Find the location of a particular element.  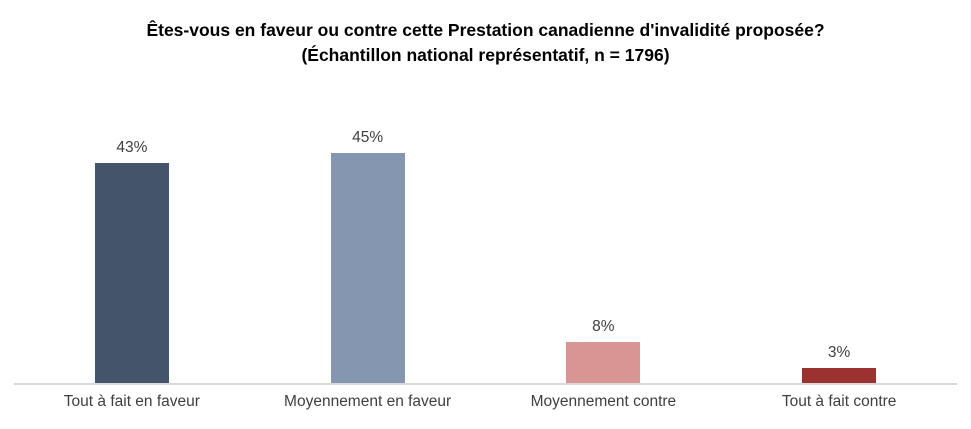

bar-tout-a-fait-contre is located at coordinates (839, 375).